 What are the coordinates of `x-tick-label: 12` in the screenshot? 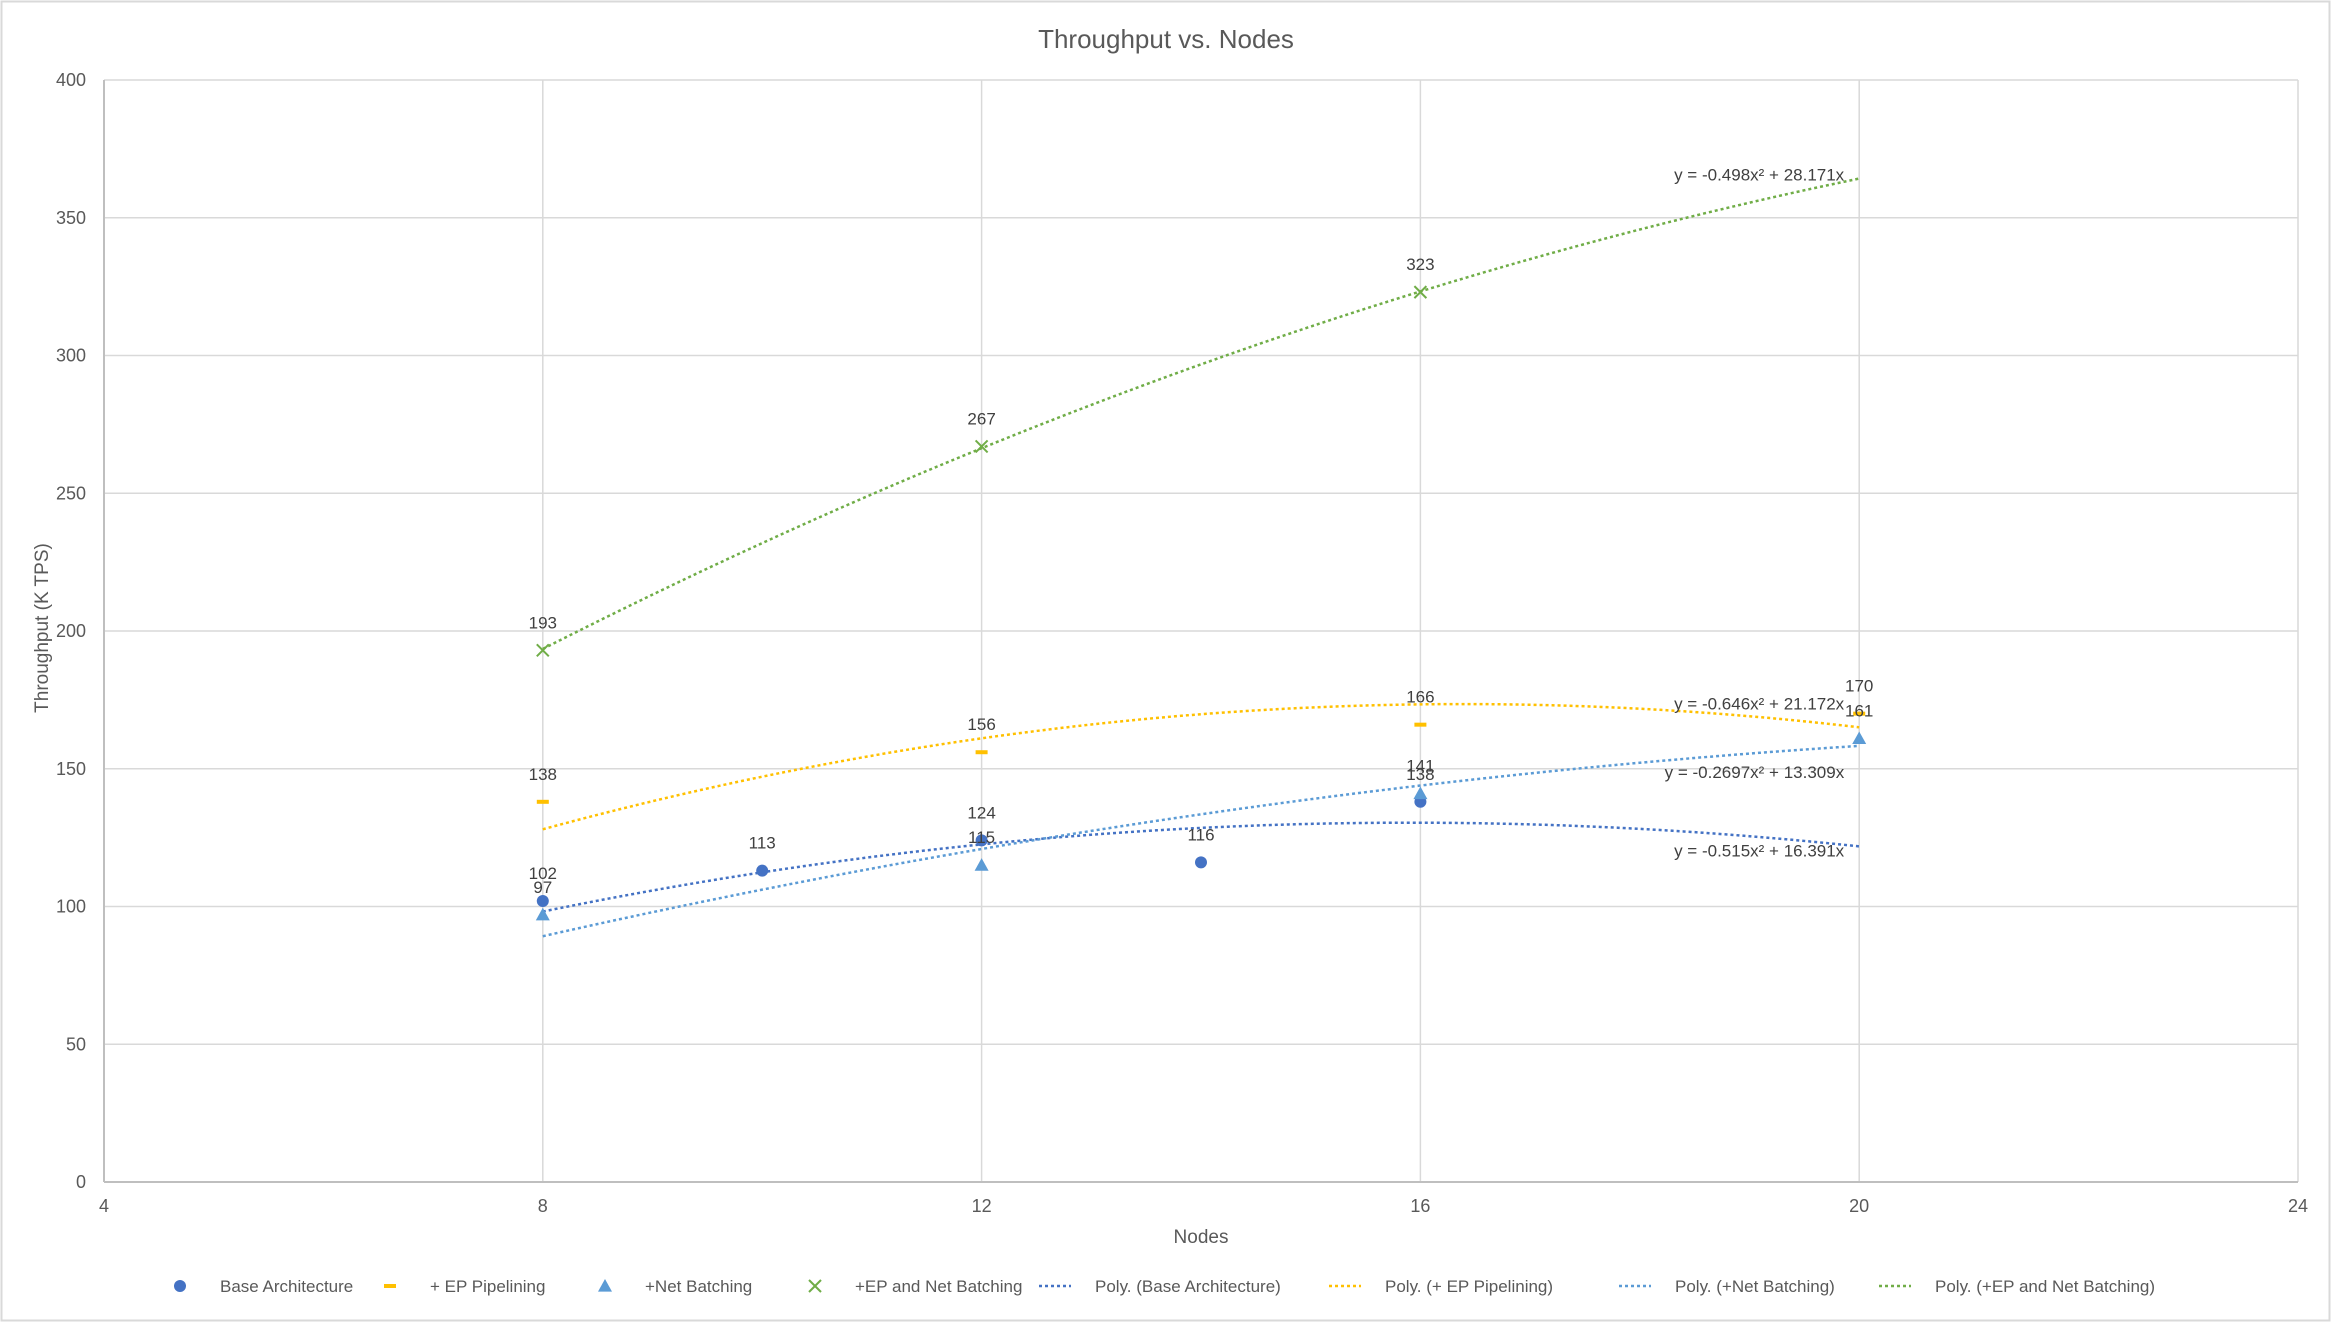 It's located at (982, 1206).